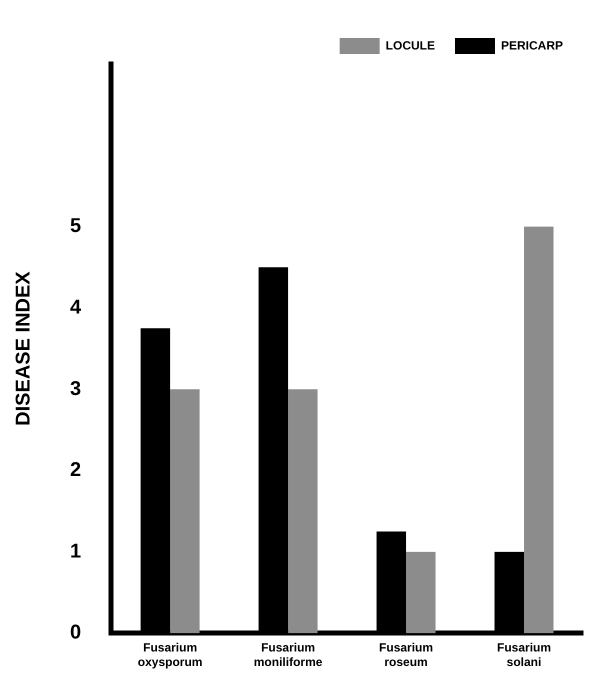 This screenshot has height=687, width=601. Describe the element at coordinates (532, 45) in the screenshot. I see `legend-label: PERICARP` at that location.